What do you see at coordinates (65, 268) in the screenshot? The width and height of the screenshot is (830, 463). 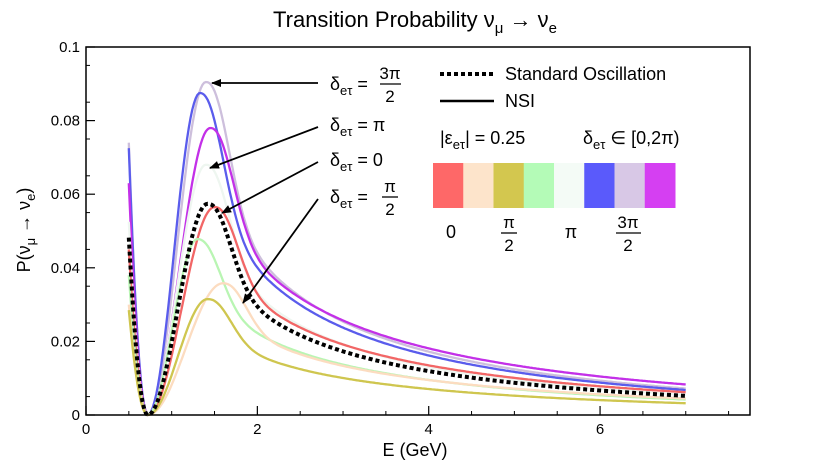 I see `y-tick-label-2: 0.04` at bounding box center [65, 268].